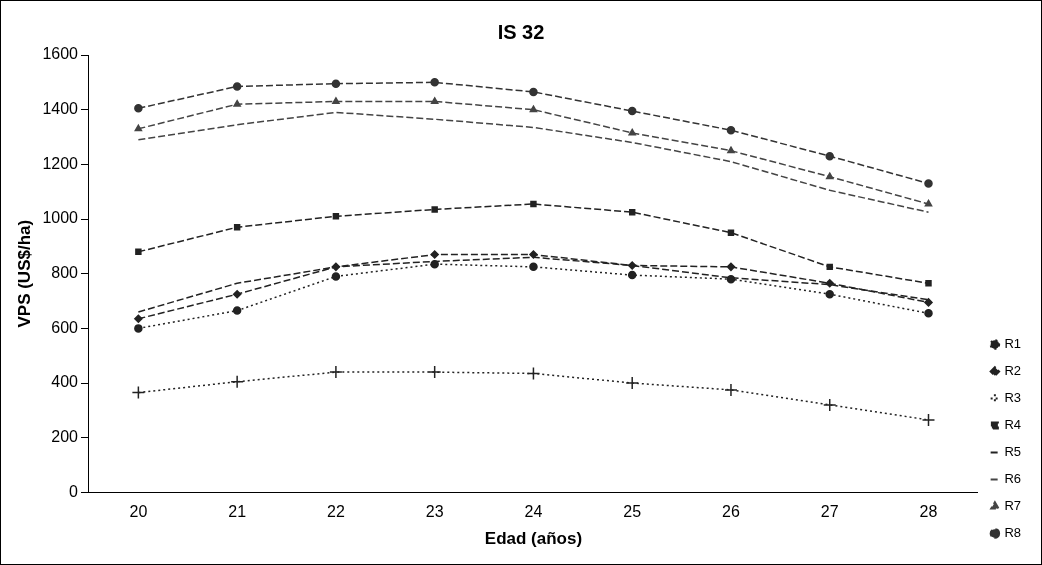 Image resolution: width=1042 pixels, height=565 pixels. What do you see at coordinates (1013, 452) in the screenshot?
I see `legend-label: R5` at bounding box center [1013, 452].